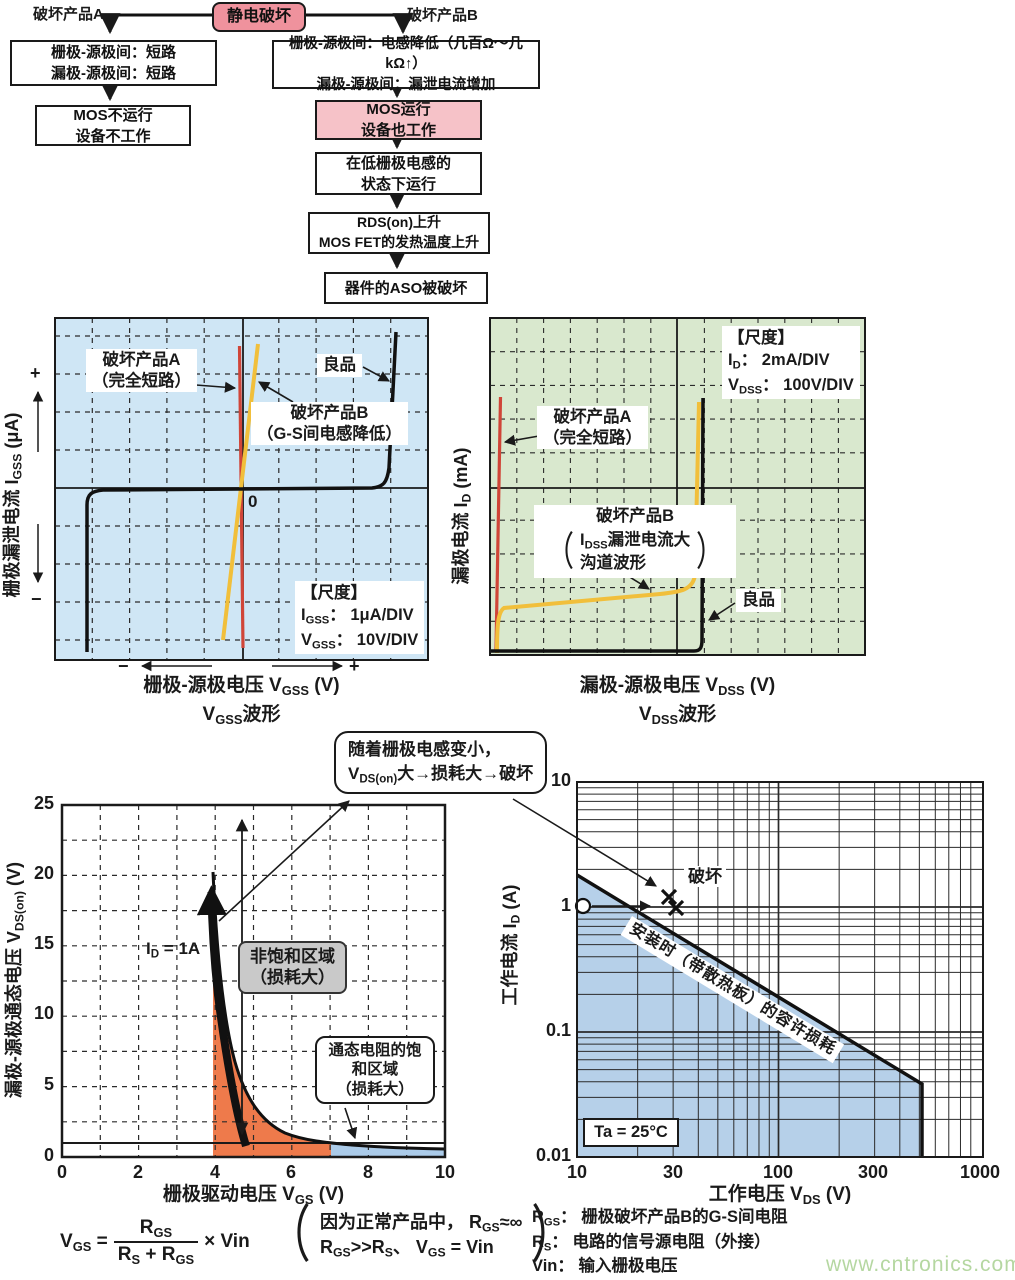  What do you see at coordinates (289, 1235) in the screenshot?
I see `big-paren-open: （` at bounding box center [289, 1235].